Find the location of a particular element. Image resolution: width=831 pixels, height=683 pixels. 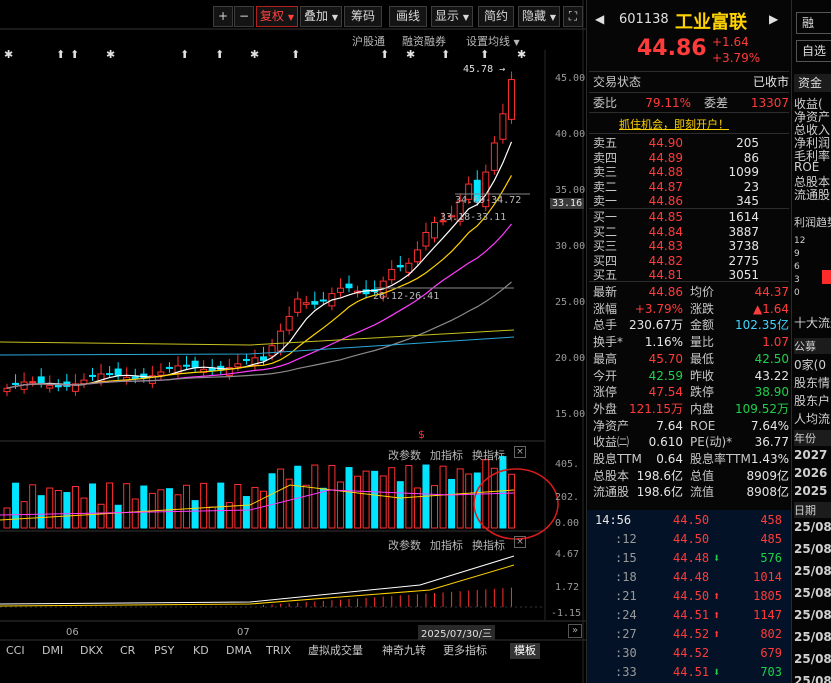

zoom-in-button: + is located at coordinates (223, 16).